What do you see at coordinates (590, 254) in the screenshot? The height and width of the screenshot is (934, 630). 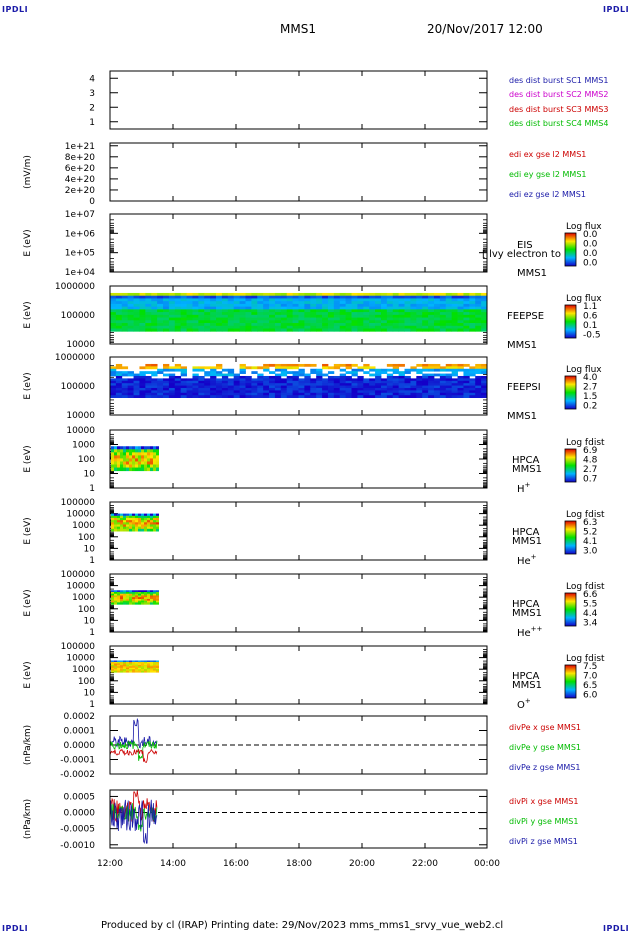 I see `colorbar-tick-label: 0.0` at bounding box center [590, 254].